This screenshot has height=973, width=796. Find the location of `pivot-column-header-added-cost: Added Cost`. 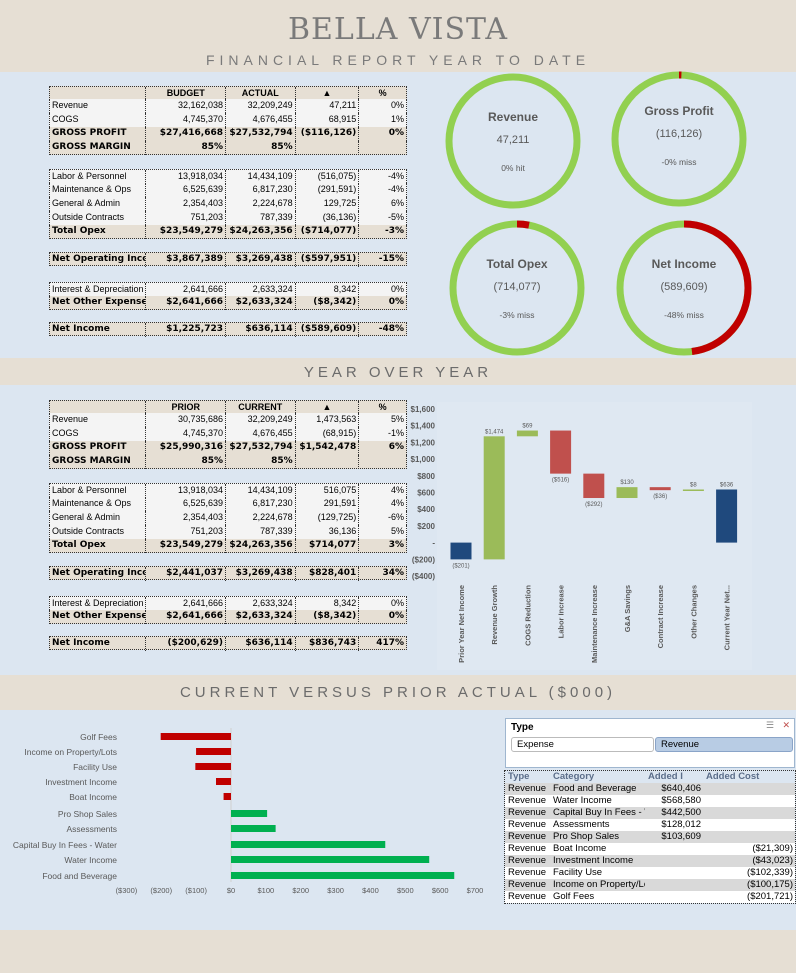

pivot-column-header-added-cost: Added Cost is located at coordinates (733, 776).